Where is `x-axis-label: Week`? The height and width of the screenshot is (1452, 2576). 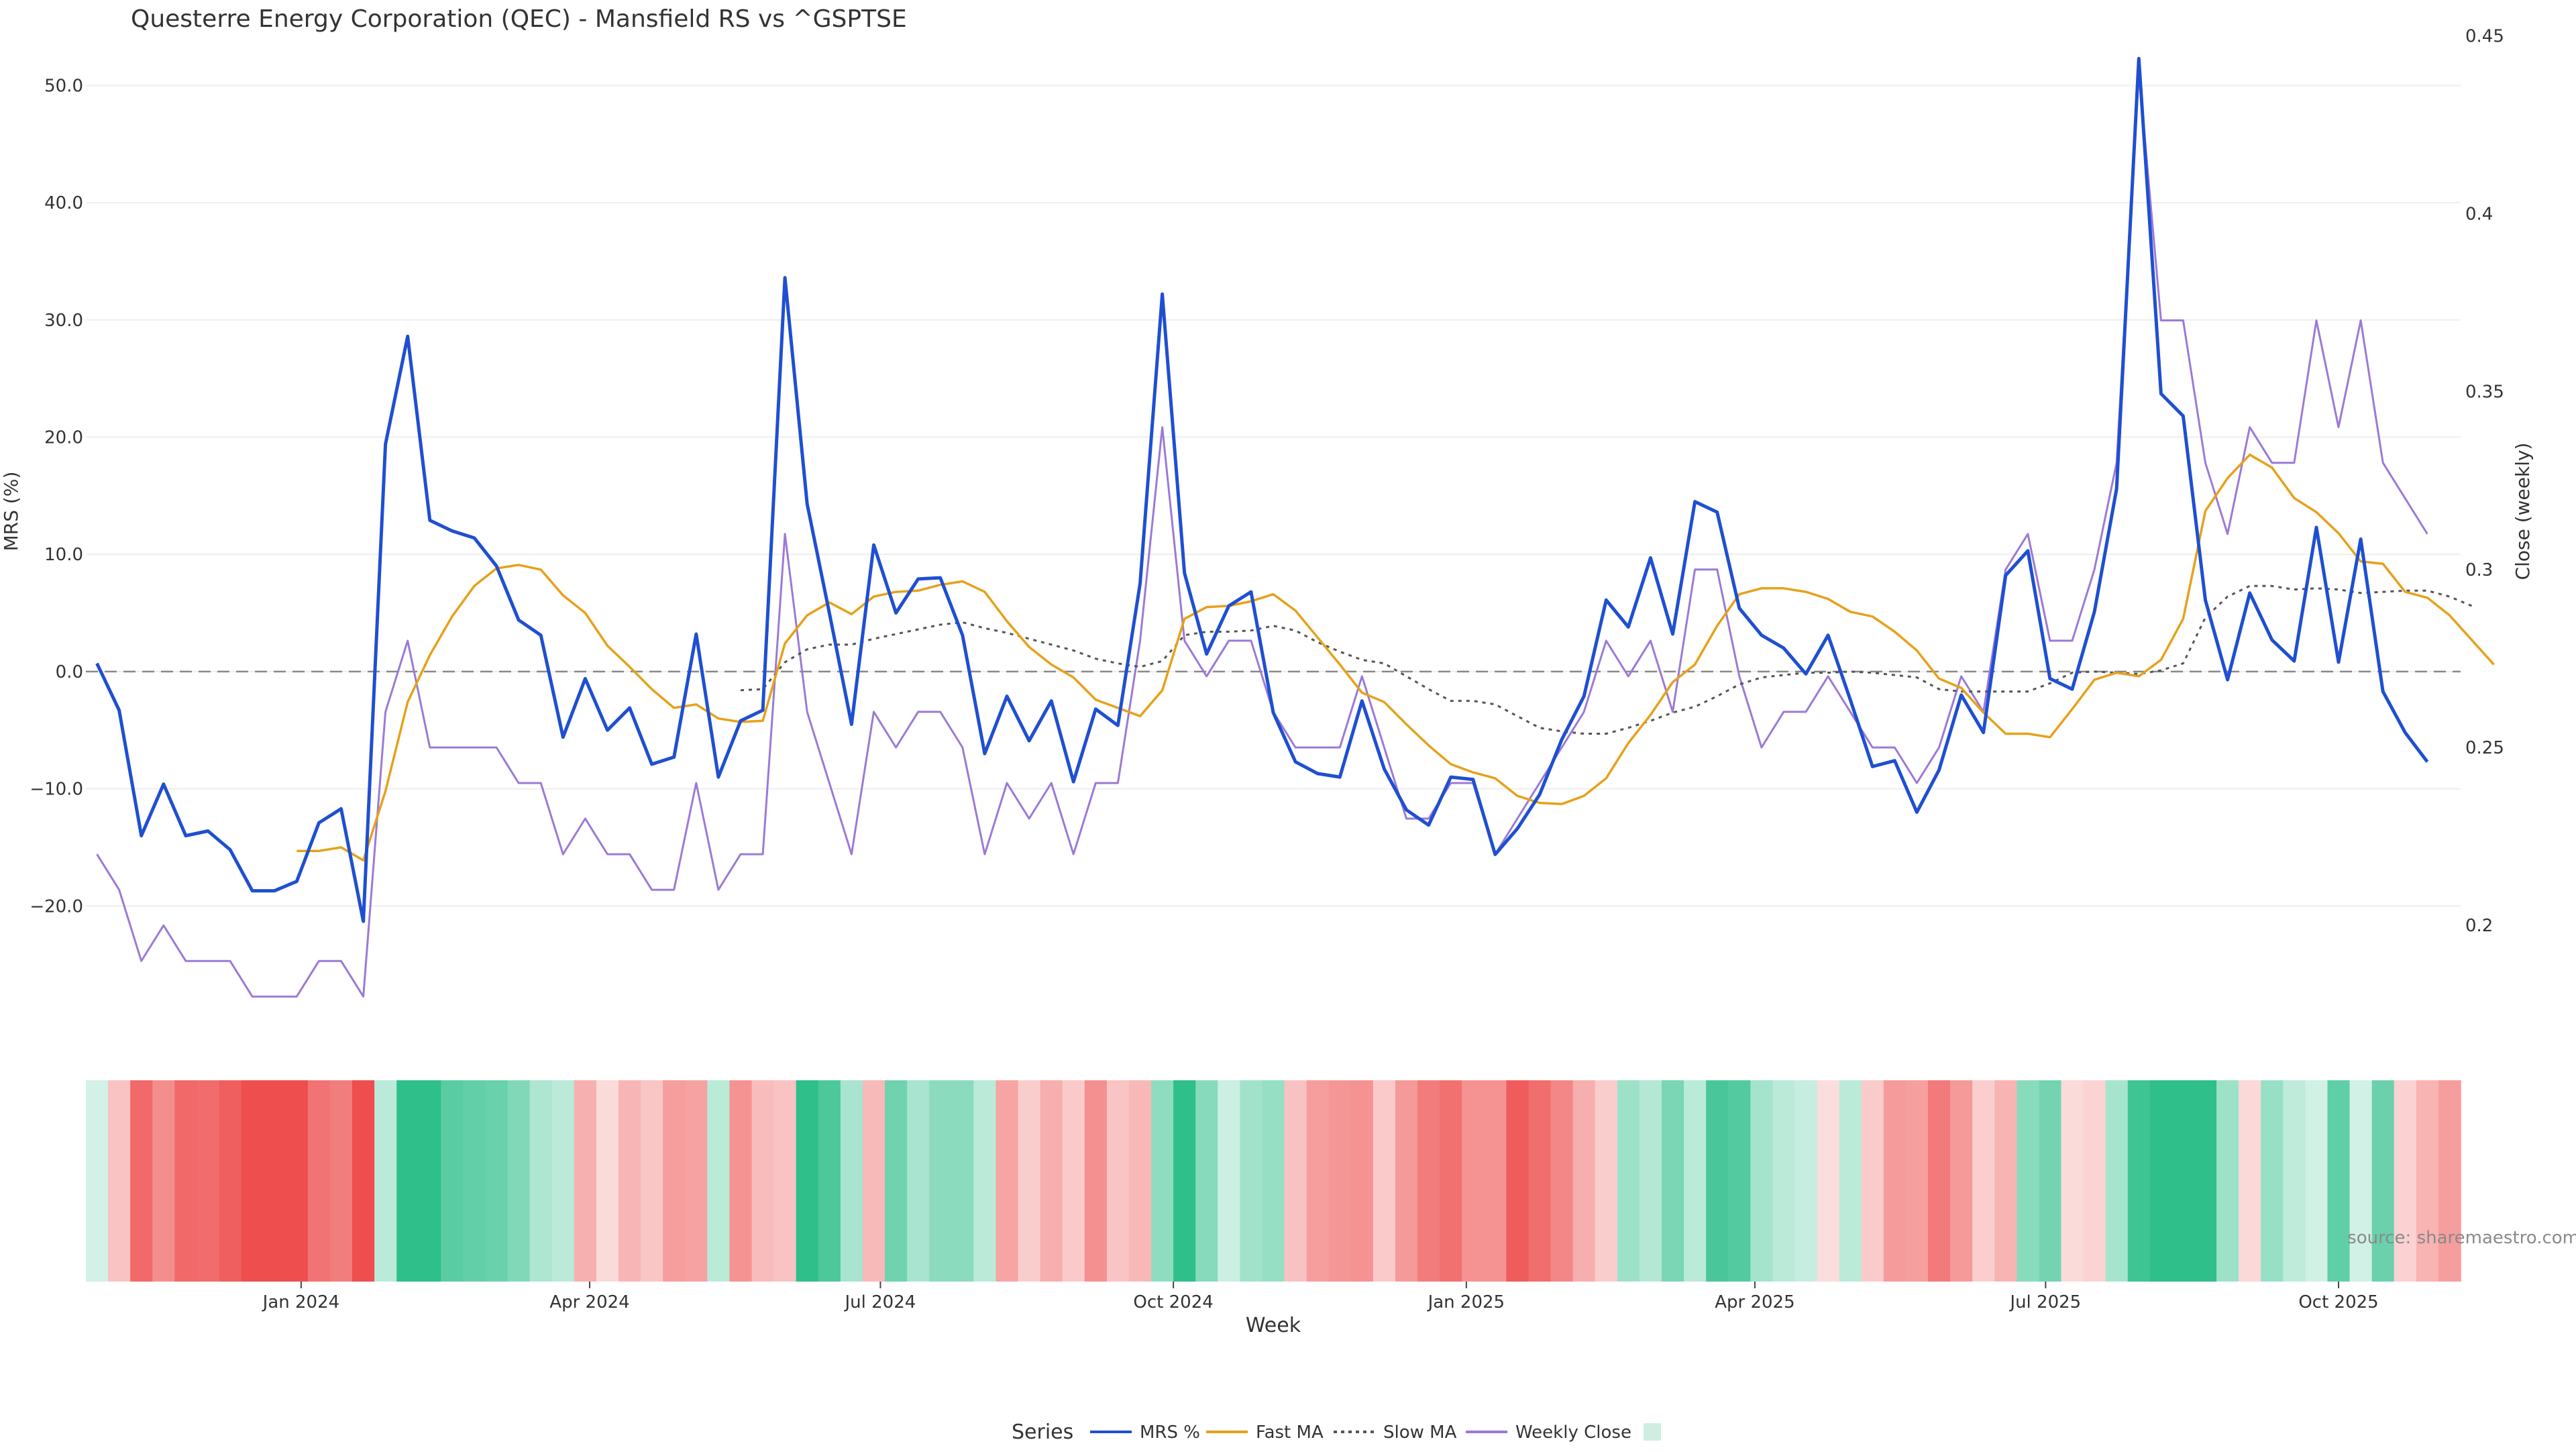 x-axis-label: Week is located at coordinates (1273, 1326).